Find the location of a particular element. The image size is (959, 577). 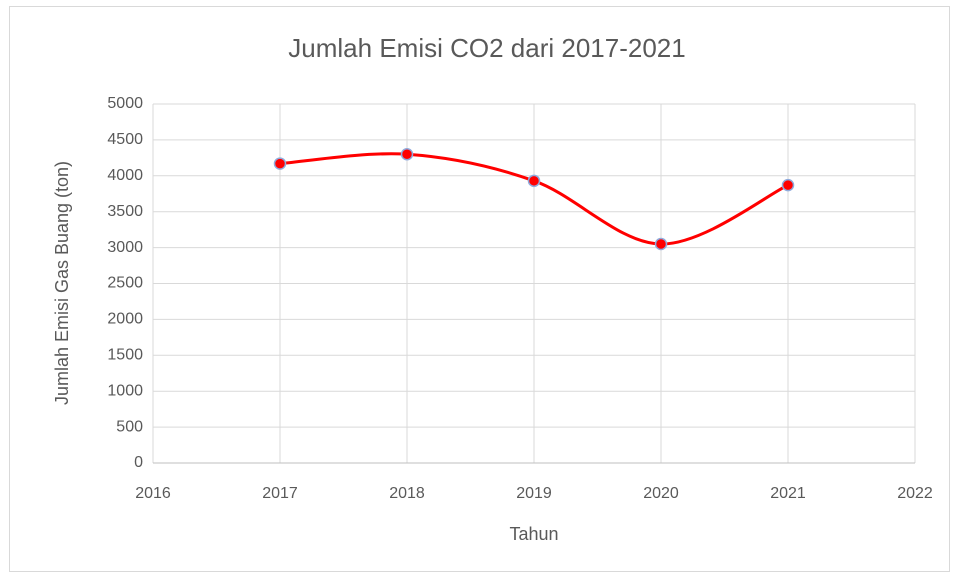

y-tick-label: 2500 is located at coordinates (125, 283).